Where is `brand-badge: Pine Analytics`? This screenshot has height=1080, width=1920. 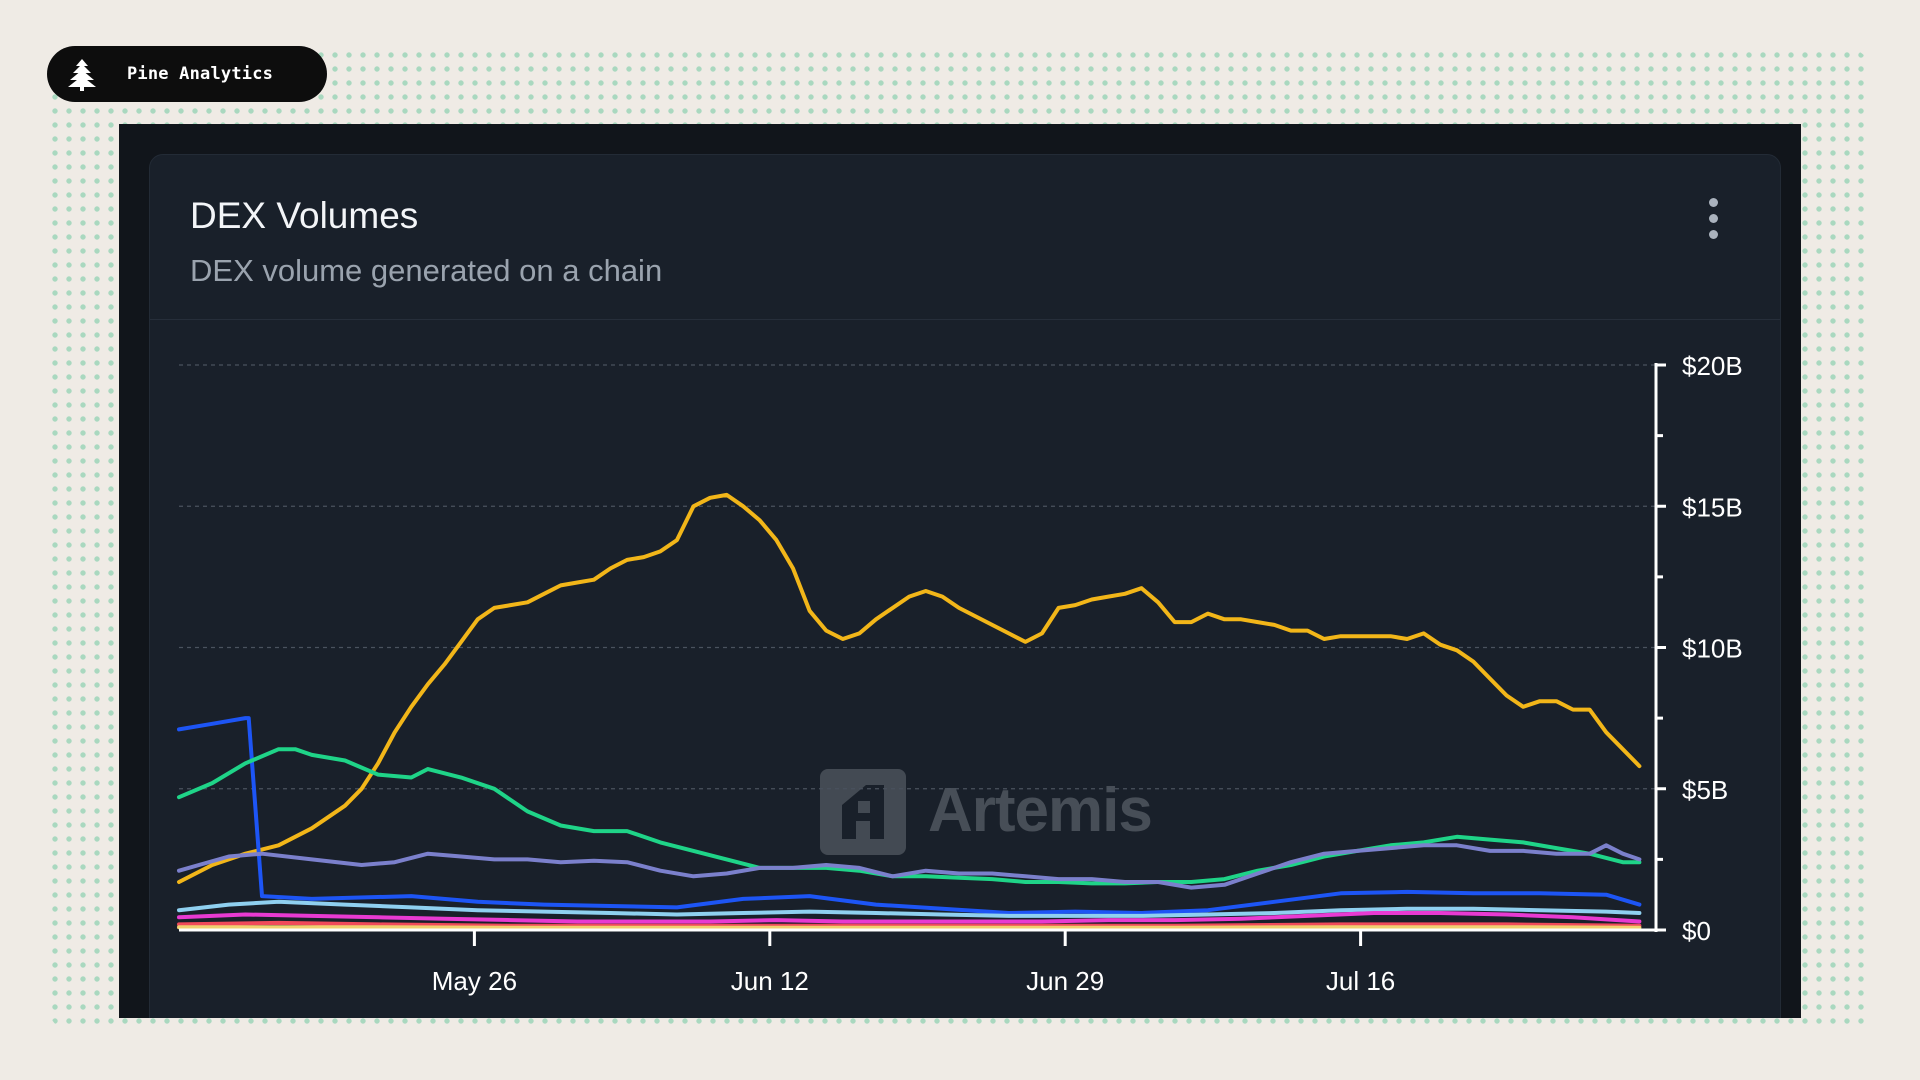
brand-badge: Pine Analytics is located at coordinates (187, 74).